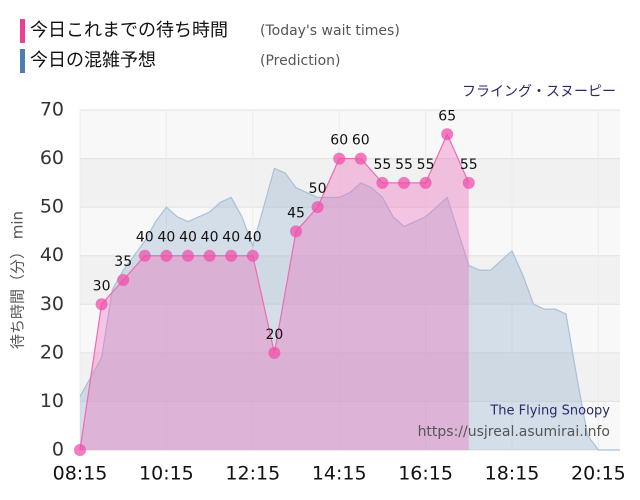 The image size is (640, 500). What do you see at coordinates (52, 304) in the screenshot?
I see `y-tick-label: 30` at bounding box center [52, 304].